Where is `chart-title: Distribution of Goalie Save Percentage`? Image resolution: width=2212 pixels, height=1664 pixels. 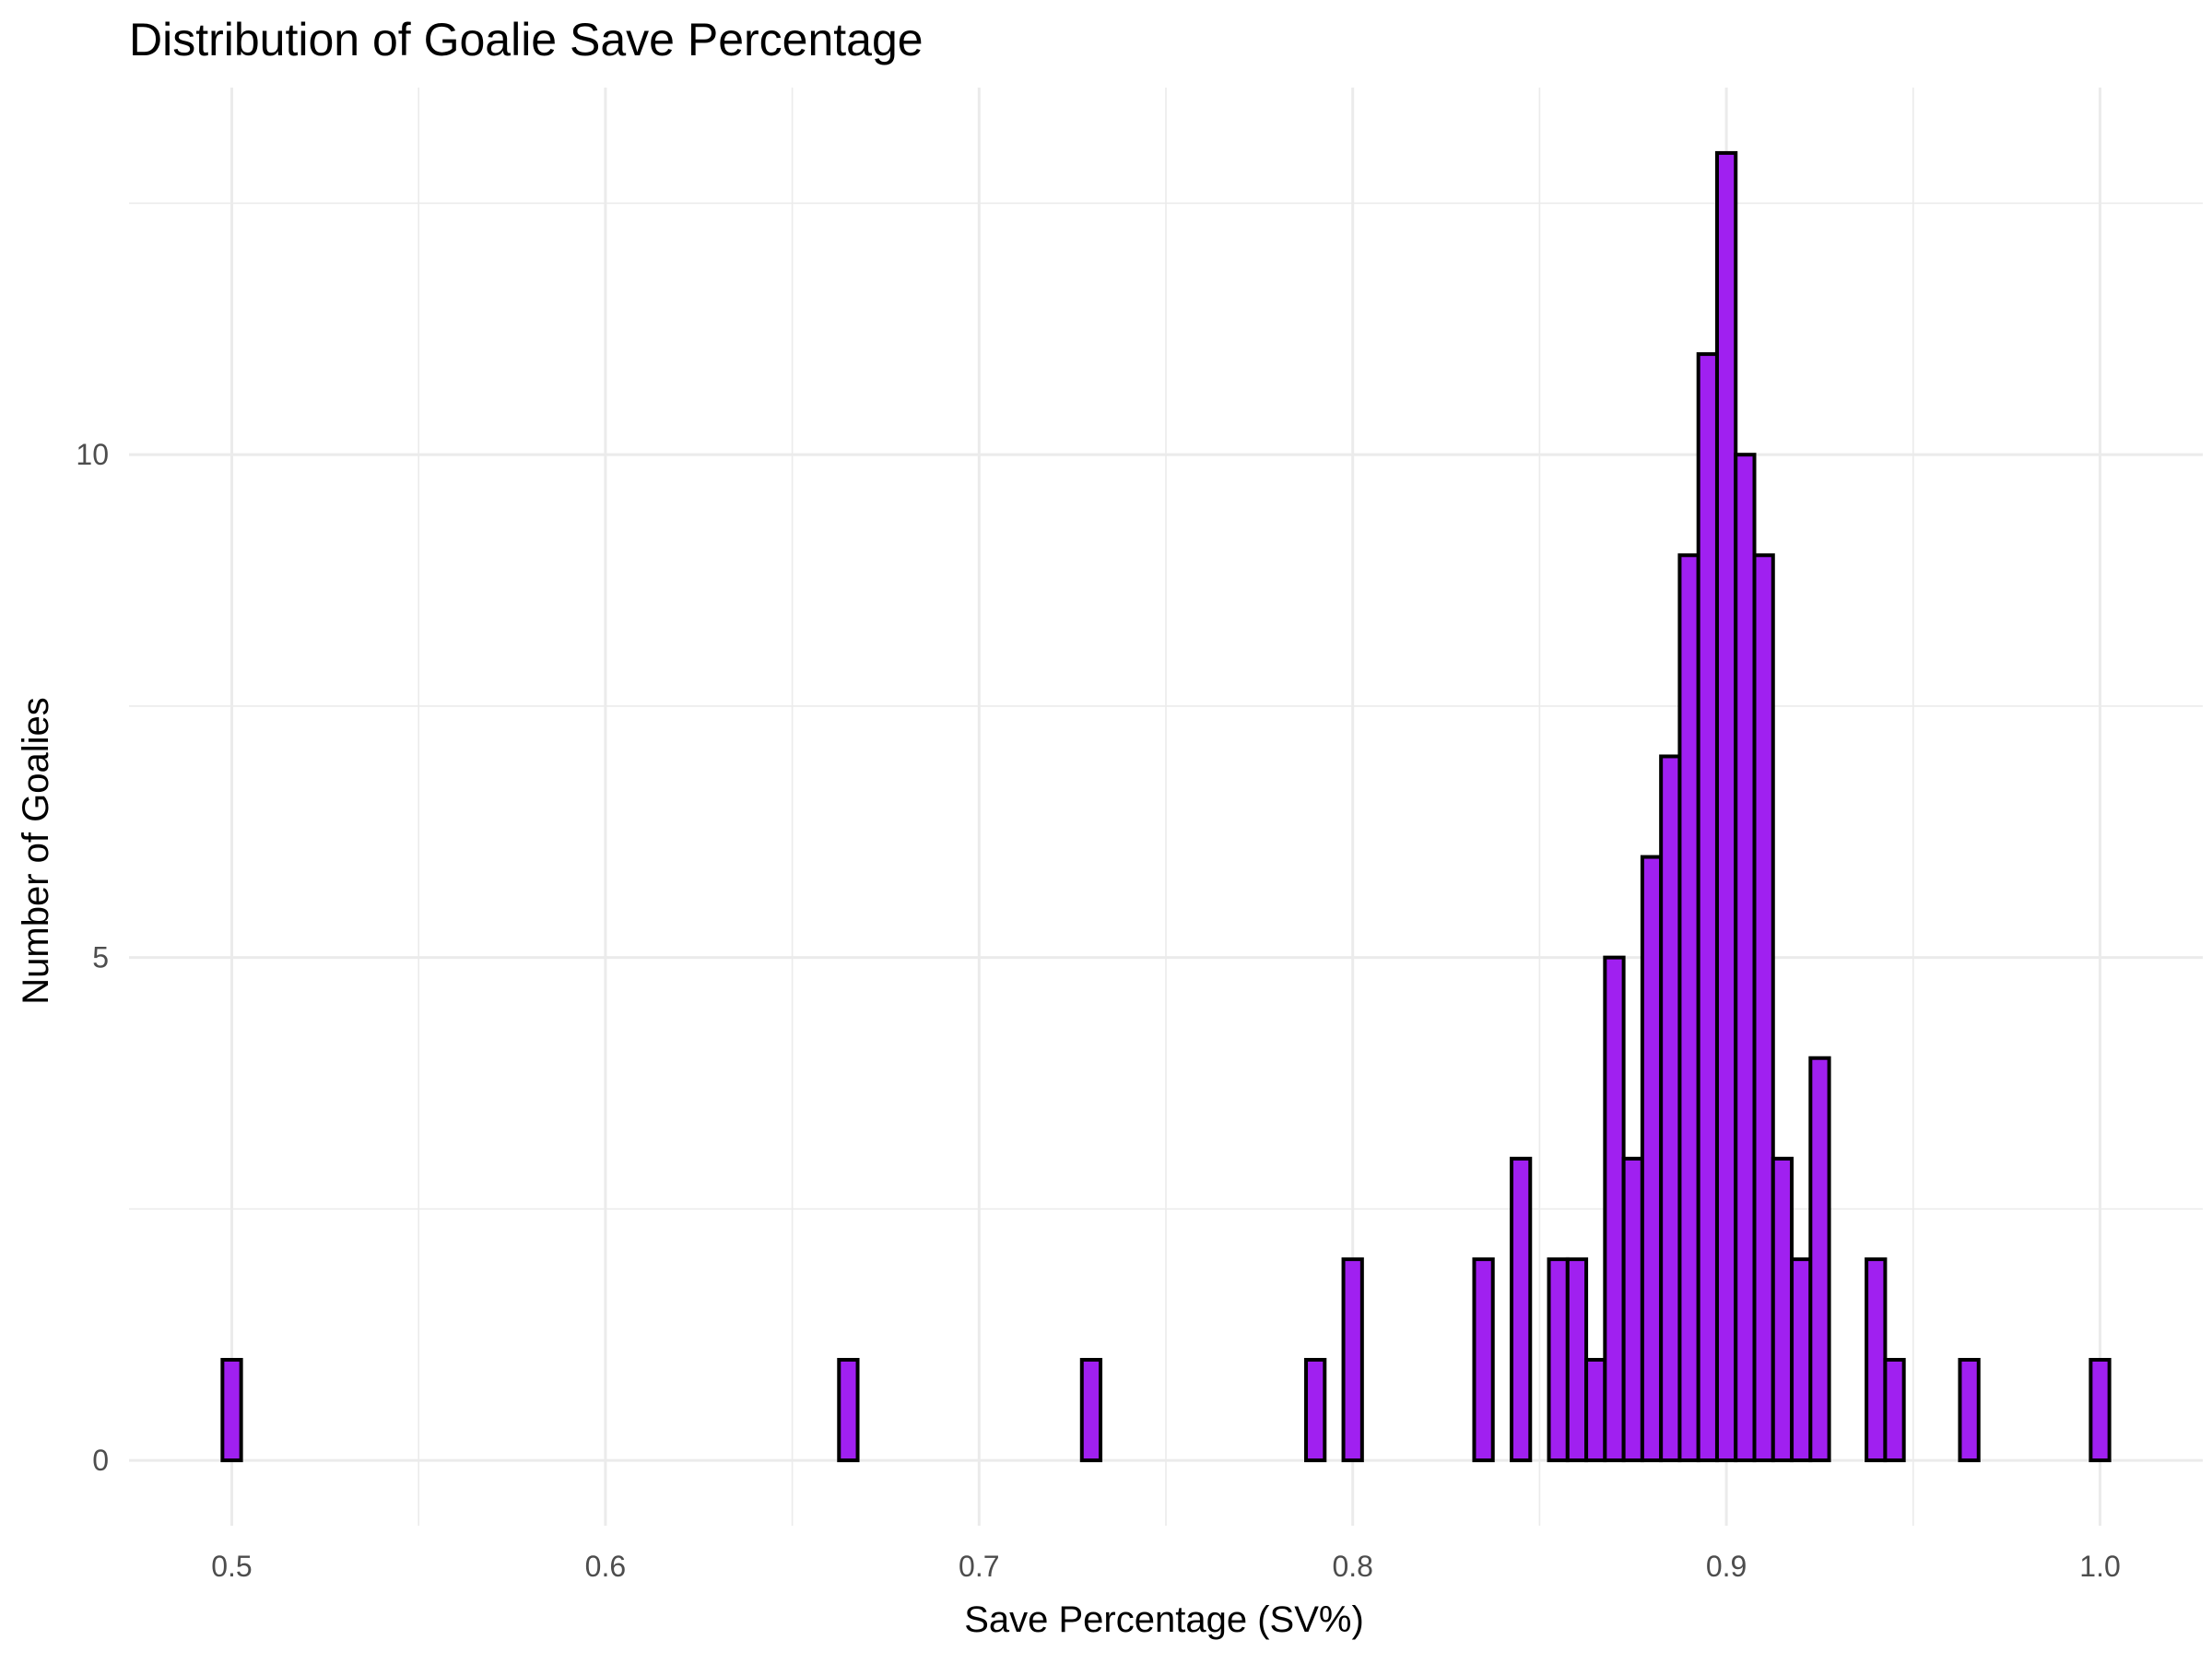
chart-title: Distribution of Goalie Save Percentage is located at coordinates (526, 39).